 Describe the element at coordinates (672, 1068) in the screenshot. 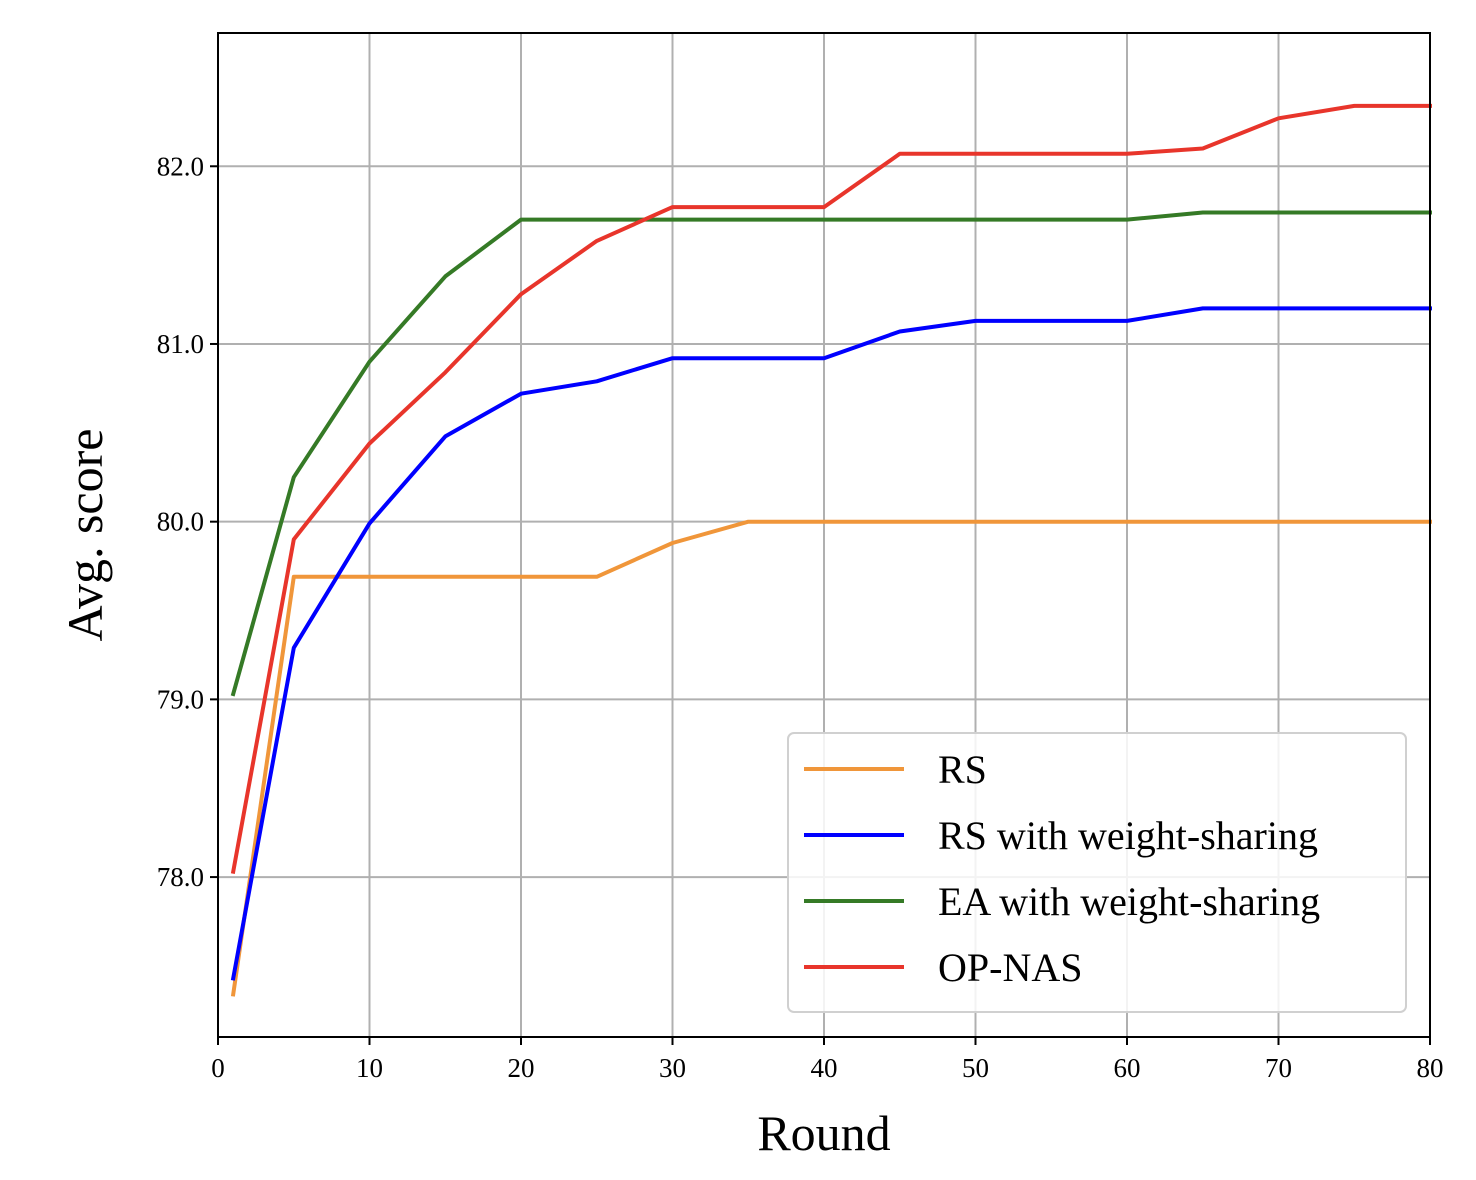

I see `x-tick-label: 30` at that location.